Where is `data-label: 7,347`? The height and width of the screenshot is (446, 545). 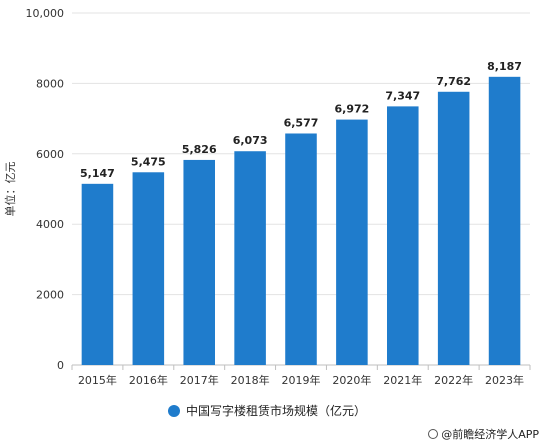
data-label: 7,347 is located at coordinates (402, 95).